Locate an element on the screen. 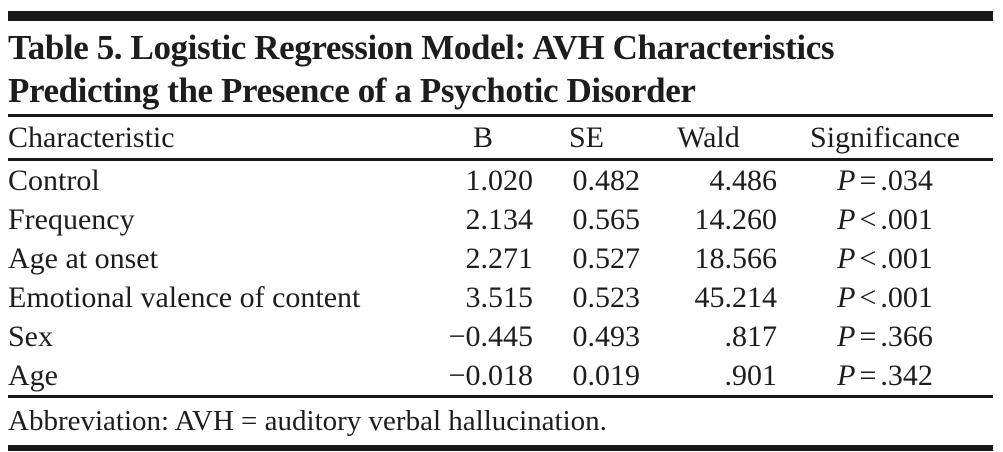  cell-b: 3.515 is located at coordinates (499, 297).